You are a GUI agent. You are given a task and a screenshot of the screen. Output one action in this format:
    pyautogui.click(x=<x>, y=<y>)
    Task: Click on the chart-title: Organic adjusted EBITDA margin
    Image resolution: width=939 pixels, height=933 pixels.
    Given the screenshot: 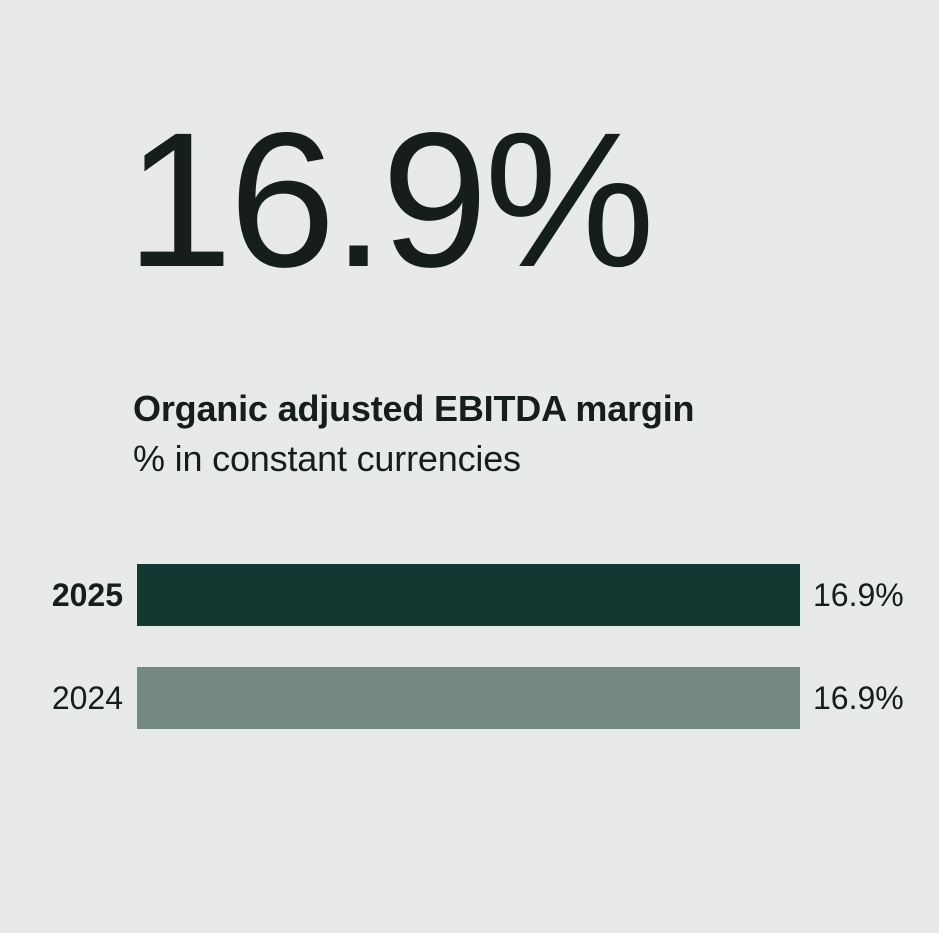 What is the action you would take?
    pyautogui.click(x=414, y=408)
    